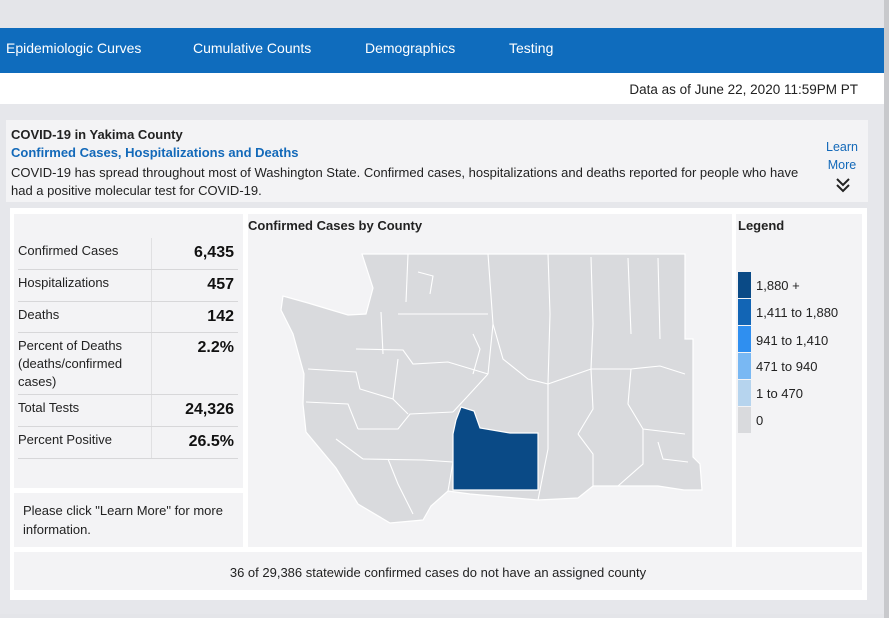 The height and width of the screenshot is (618, 889). What do you see at coordinates (68, 250) in the screenshot?
I see `stat-label: Confirmed Cases` at bounding box center [68, 250].